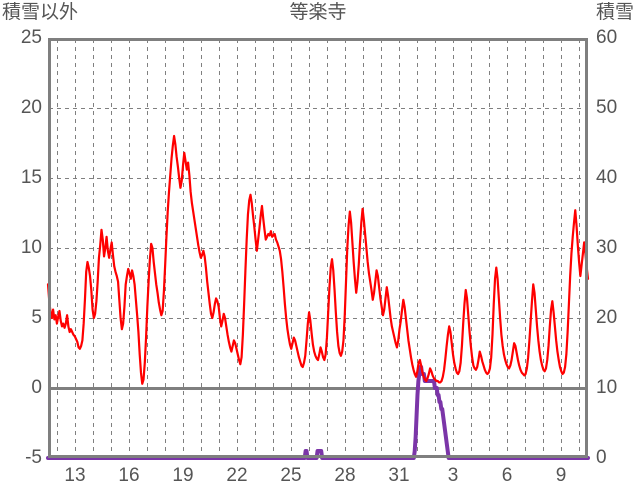  What do you see at coordinates (31, 107) in the screenshot?
I see `y-tick-left-1: 20` at bounding box center [31, 107].